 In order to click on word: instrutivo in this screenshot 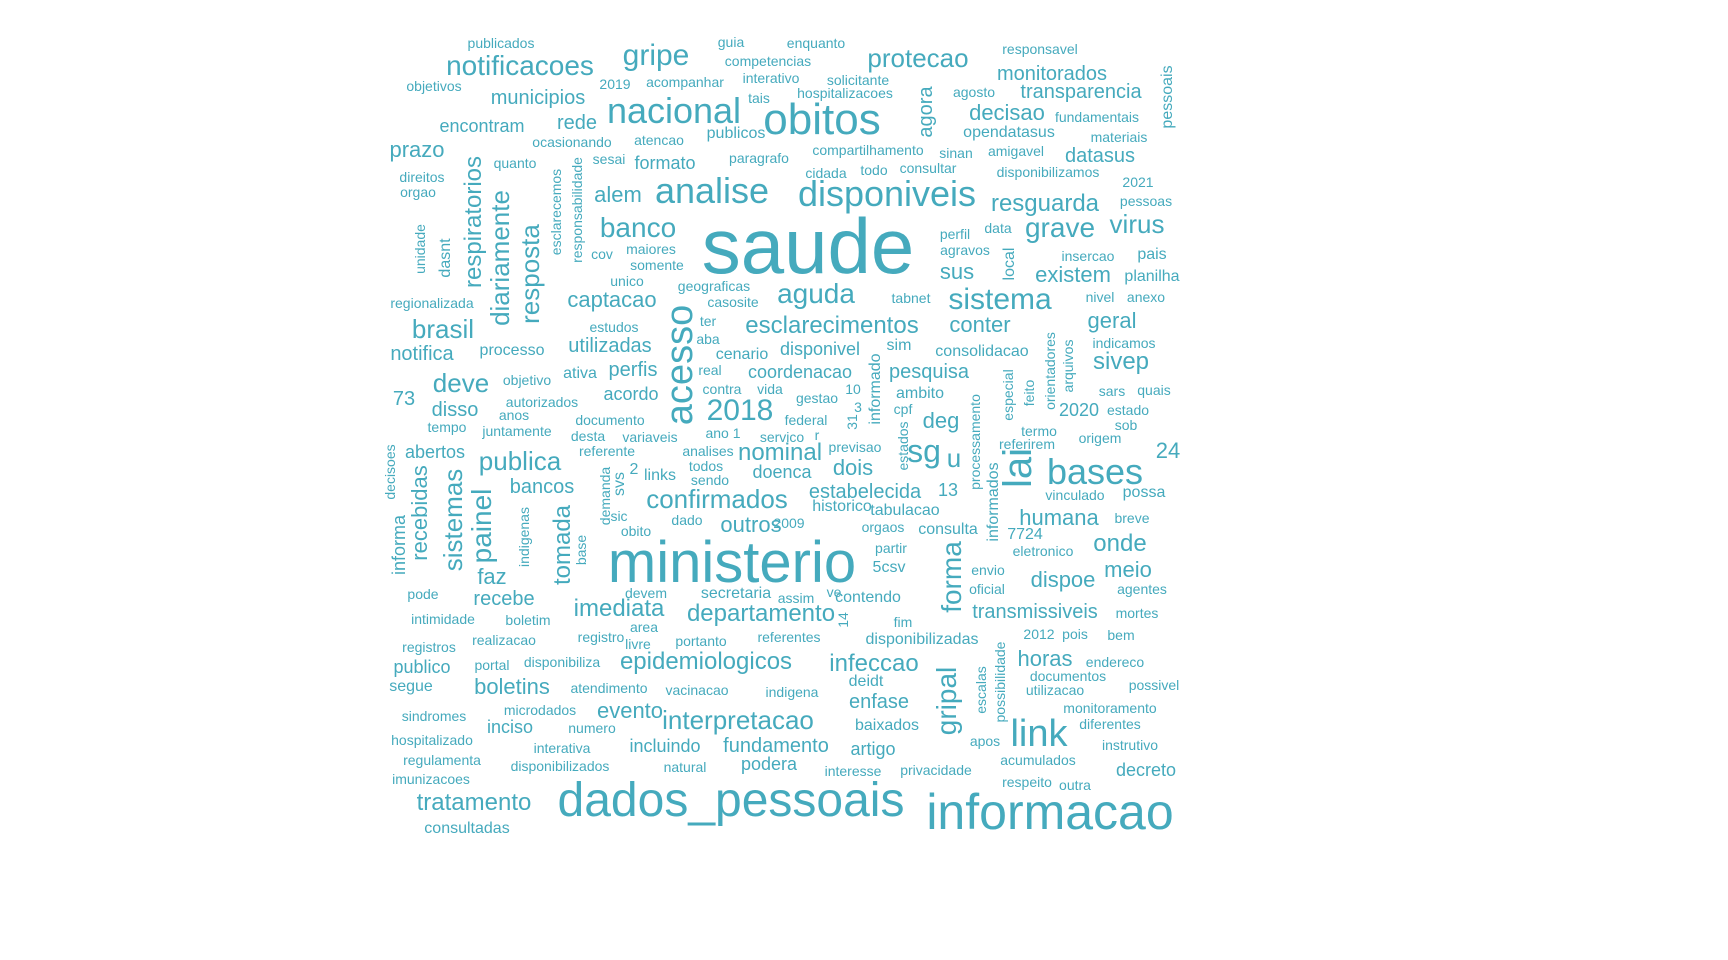, I will do `click(1130, 745)`.